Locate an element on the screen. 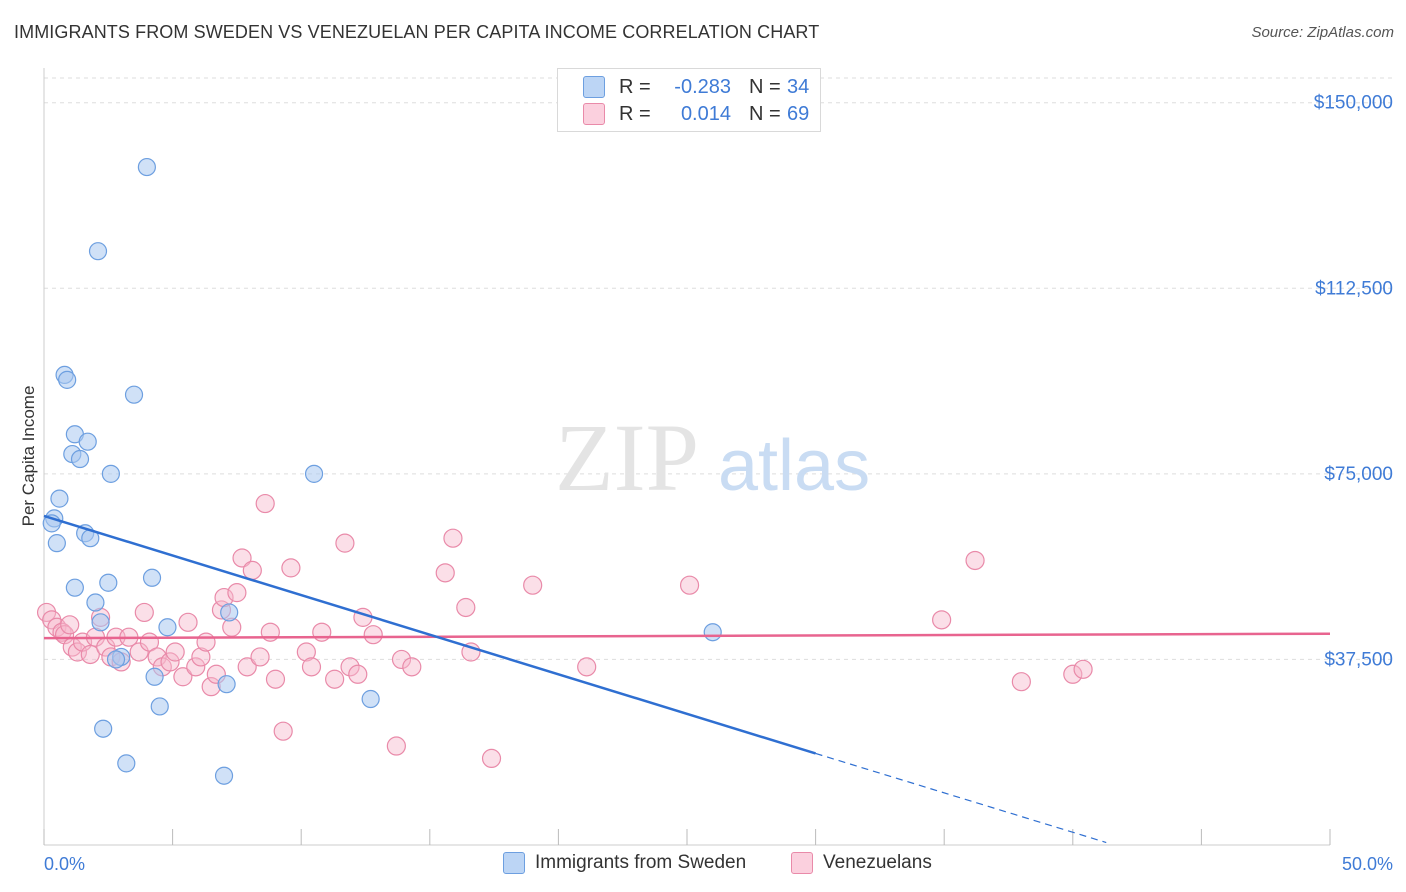  x-tick-label-min: 0.0% is located at coordinates (64, 864).